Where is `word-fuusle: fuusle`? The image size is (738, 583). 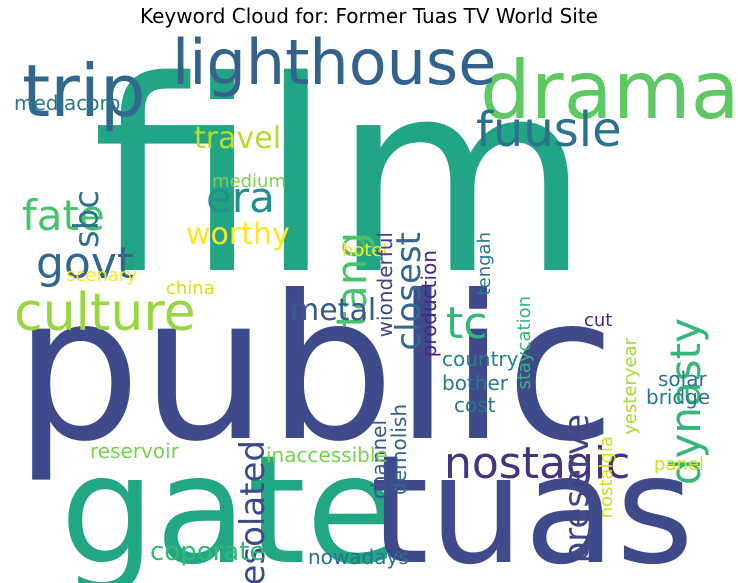 word-fuusle: fuusle is located at coordinates (549, 130).